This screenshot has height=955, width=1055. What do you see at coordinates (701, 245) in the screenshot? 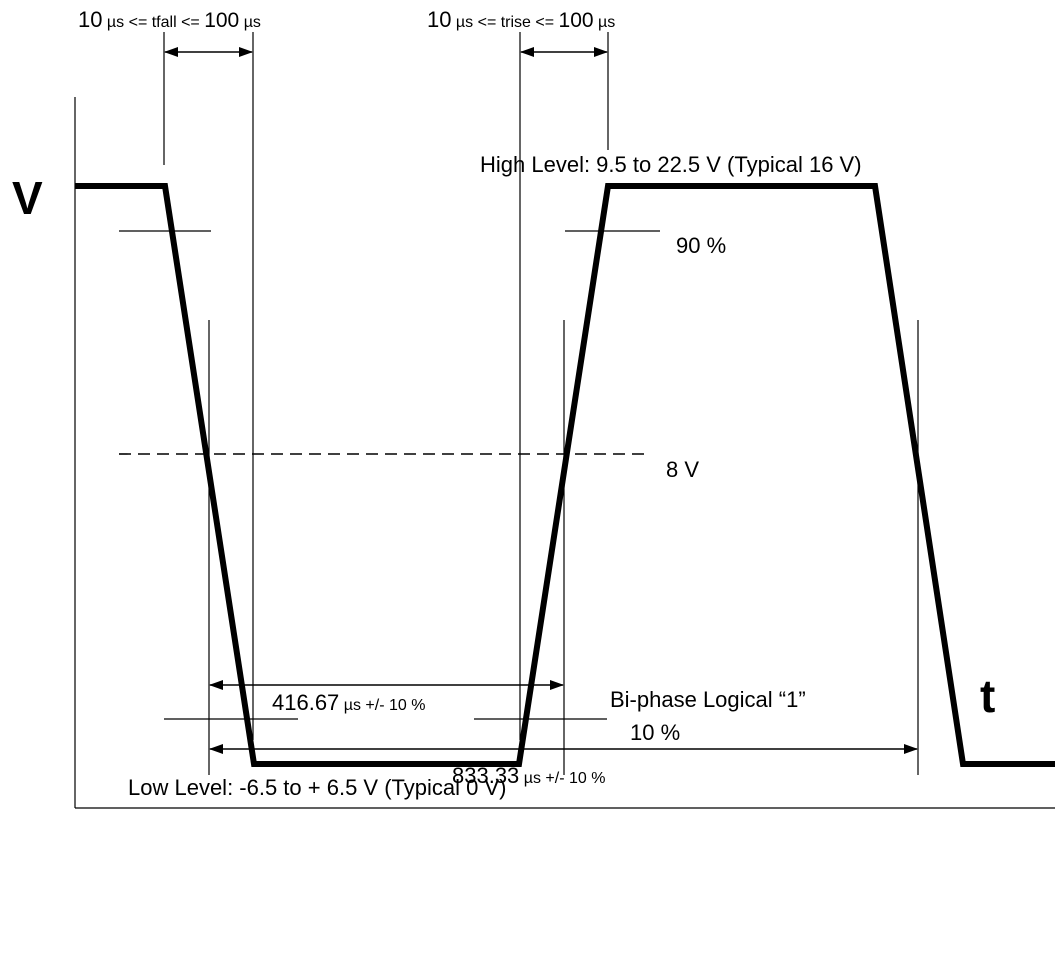
I see `pct-90-label: 90 %` at bounding box center [701, 245].